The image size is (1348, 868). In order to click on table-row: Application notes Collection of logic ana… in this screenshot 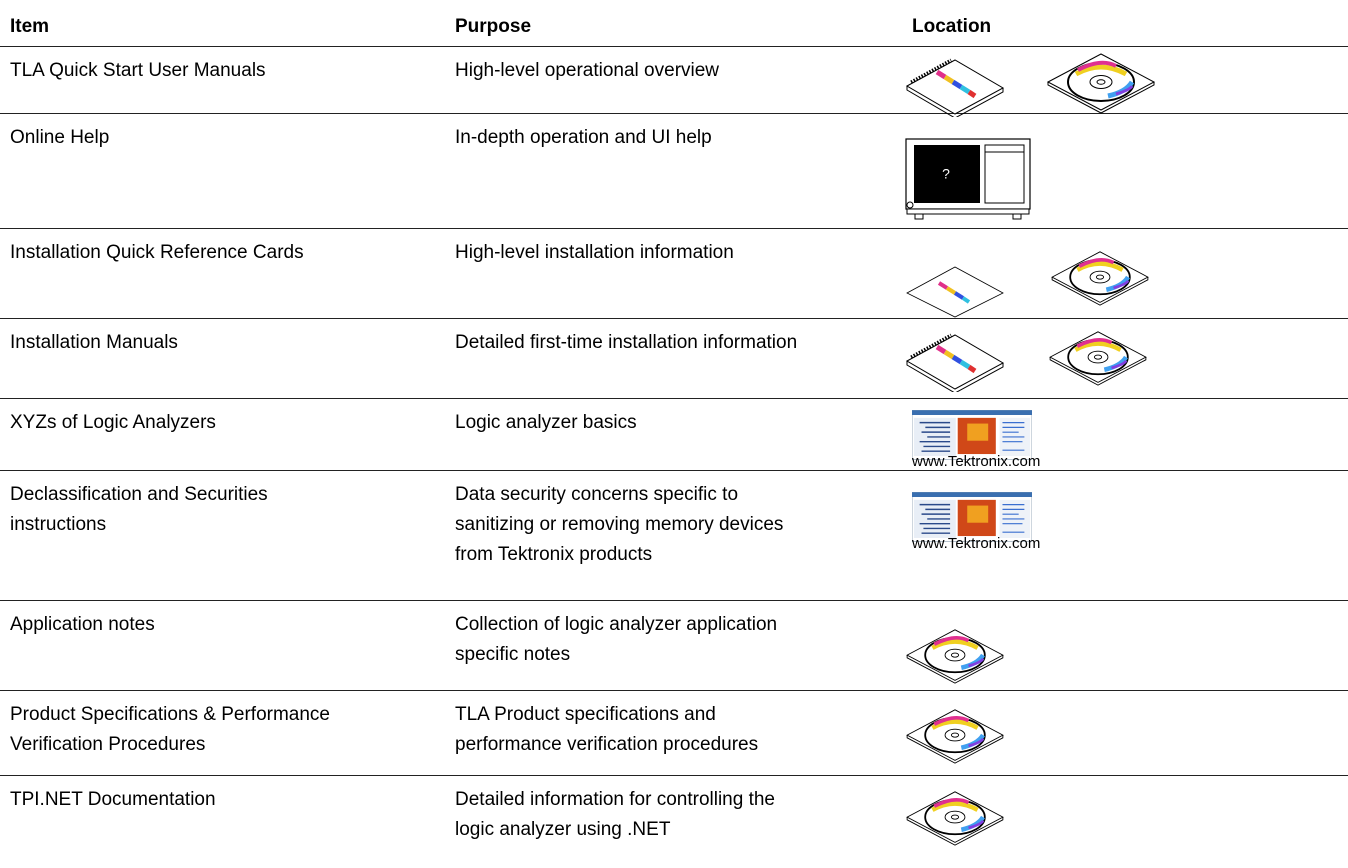, I will do `click(674, 645)`.